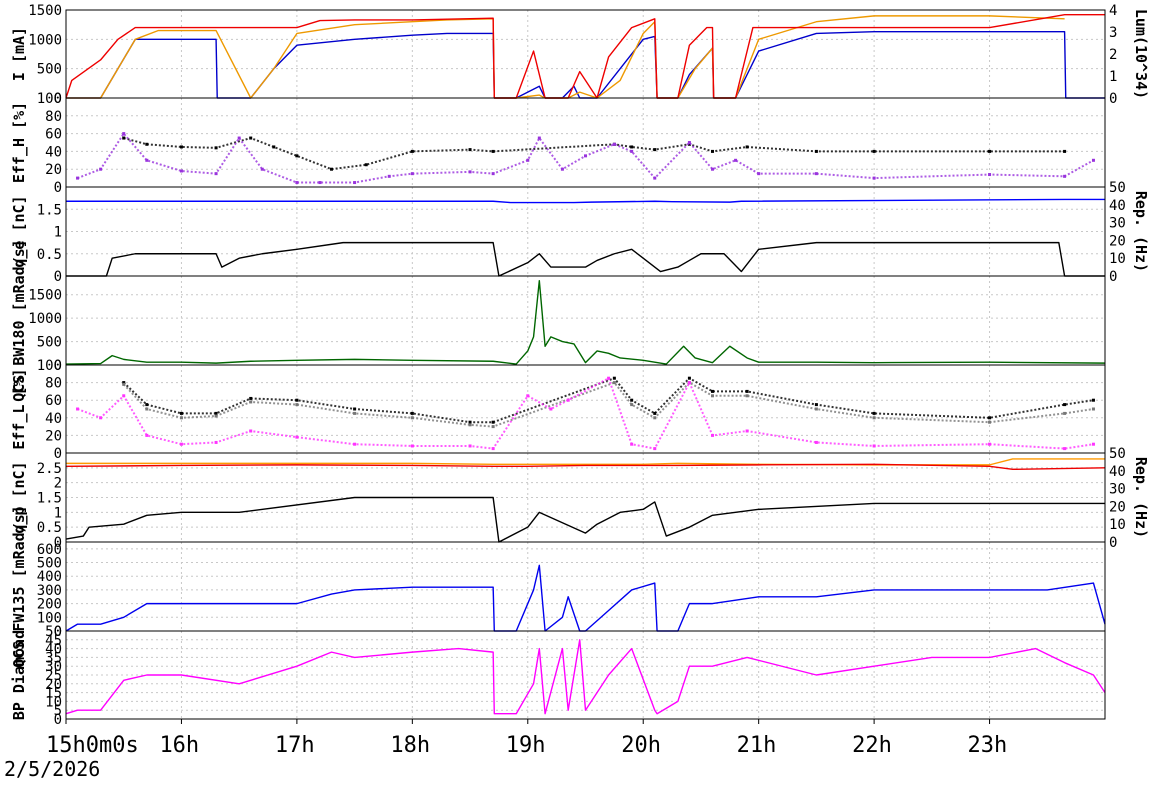 This screenshot has width=1172, height=786. What do you see at coordinates (19, 586) in the screenshot?
I see `y-axis-label: QCS FW135 [mRad/s]` at bounding box center [19, 586].